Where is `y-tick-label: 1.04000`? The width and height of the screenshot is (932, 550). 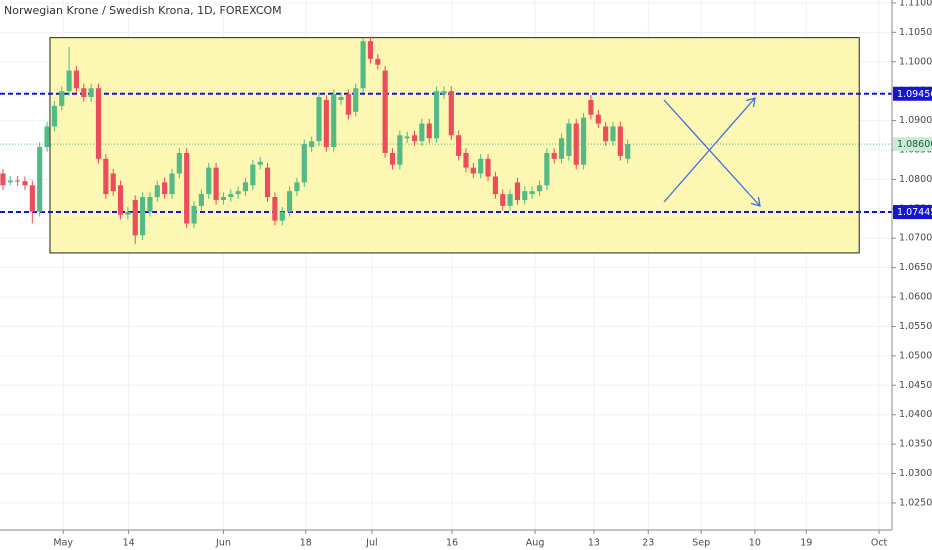
y-tick-label: 1.04000 is located at coordinates (915, 414).